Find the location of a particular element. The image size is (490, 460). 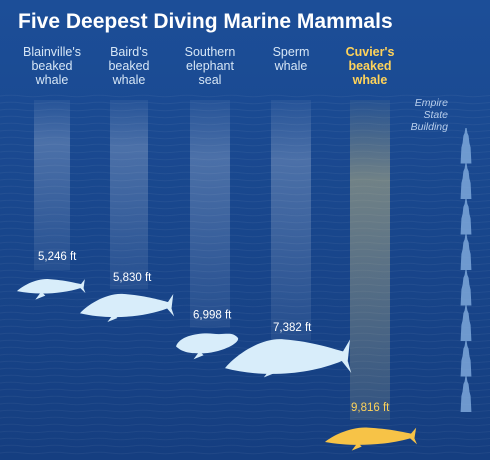

reference-label: Empire State Building is located at coordinates (430, 115).